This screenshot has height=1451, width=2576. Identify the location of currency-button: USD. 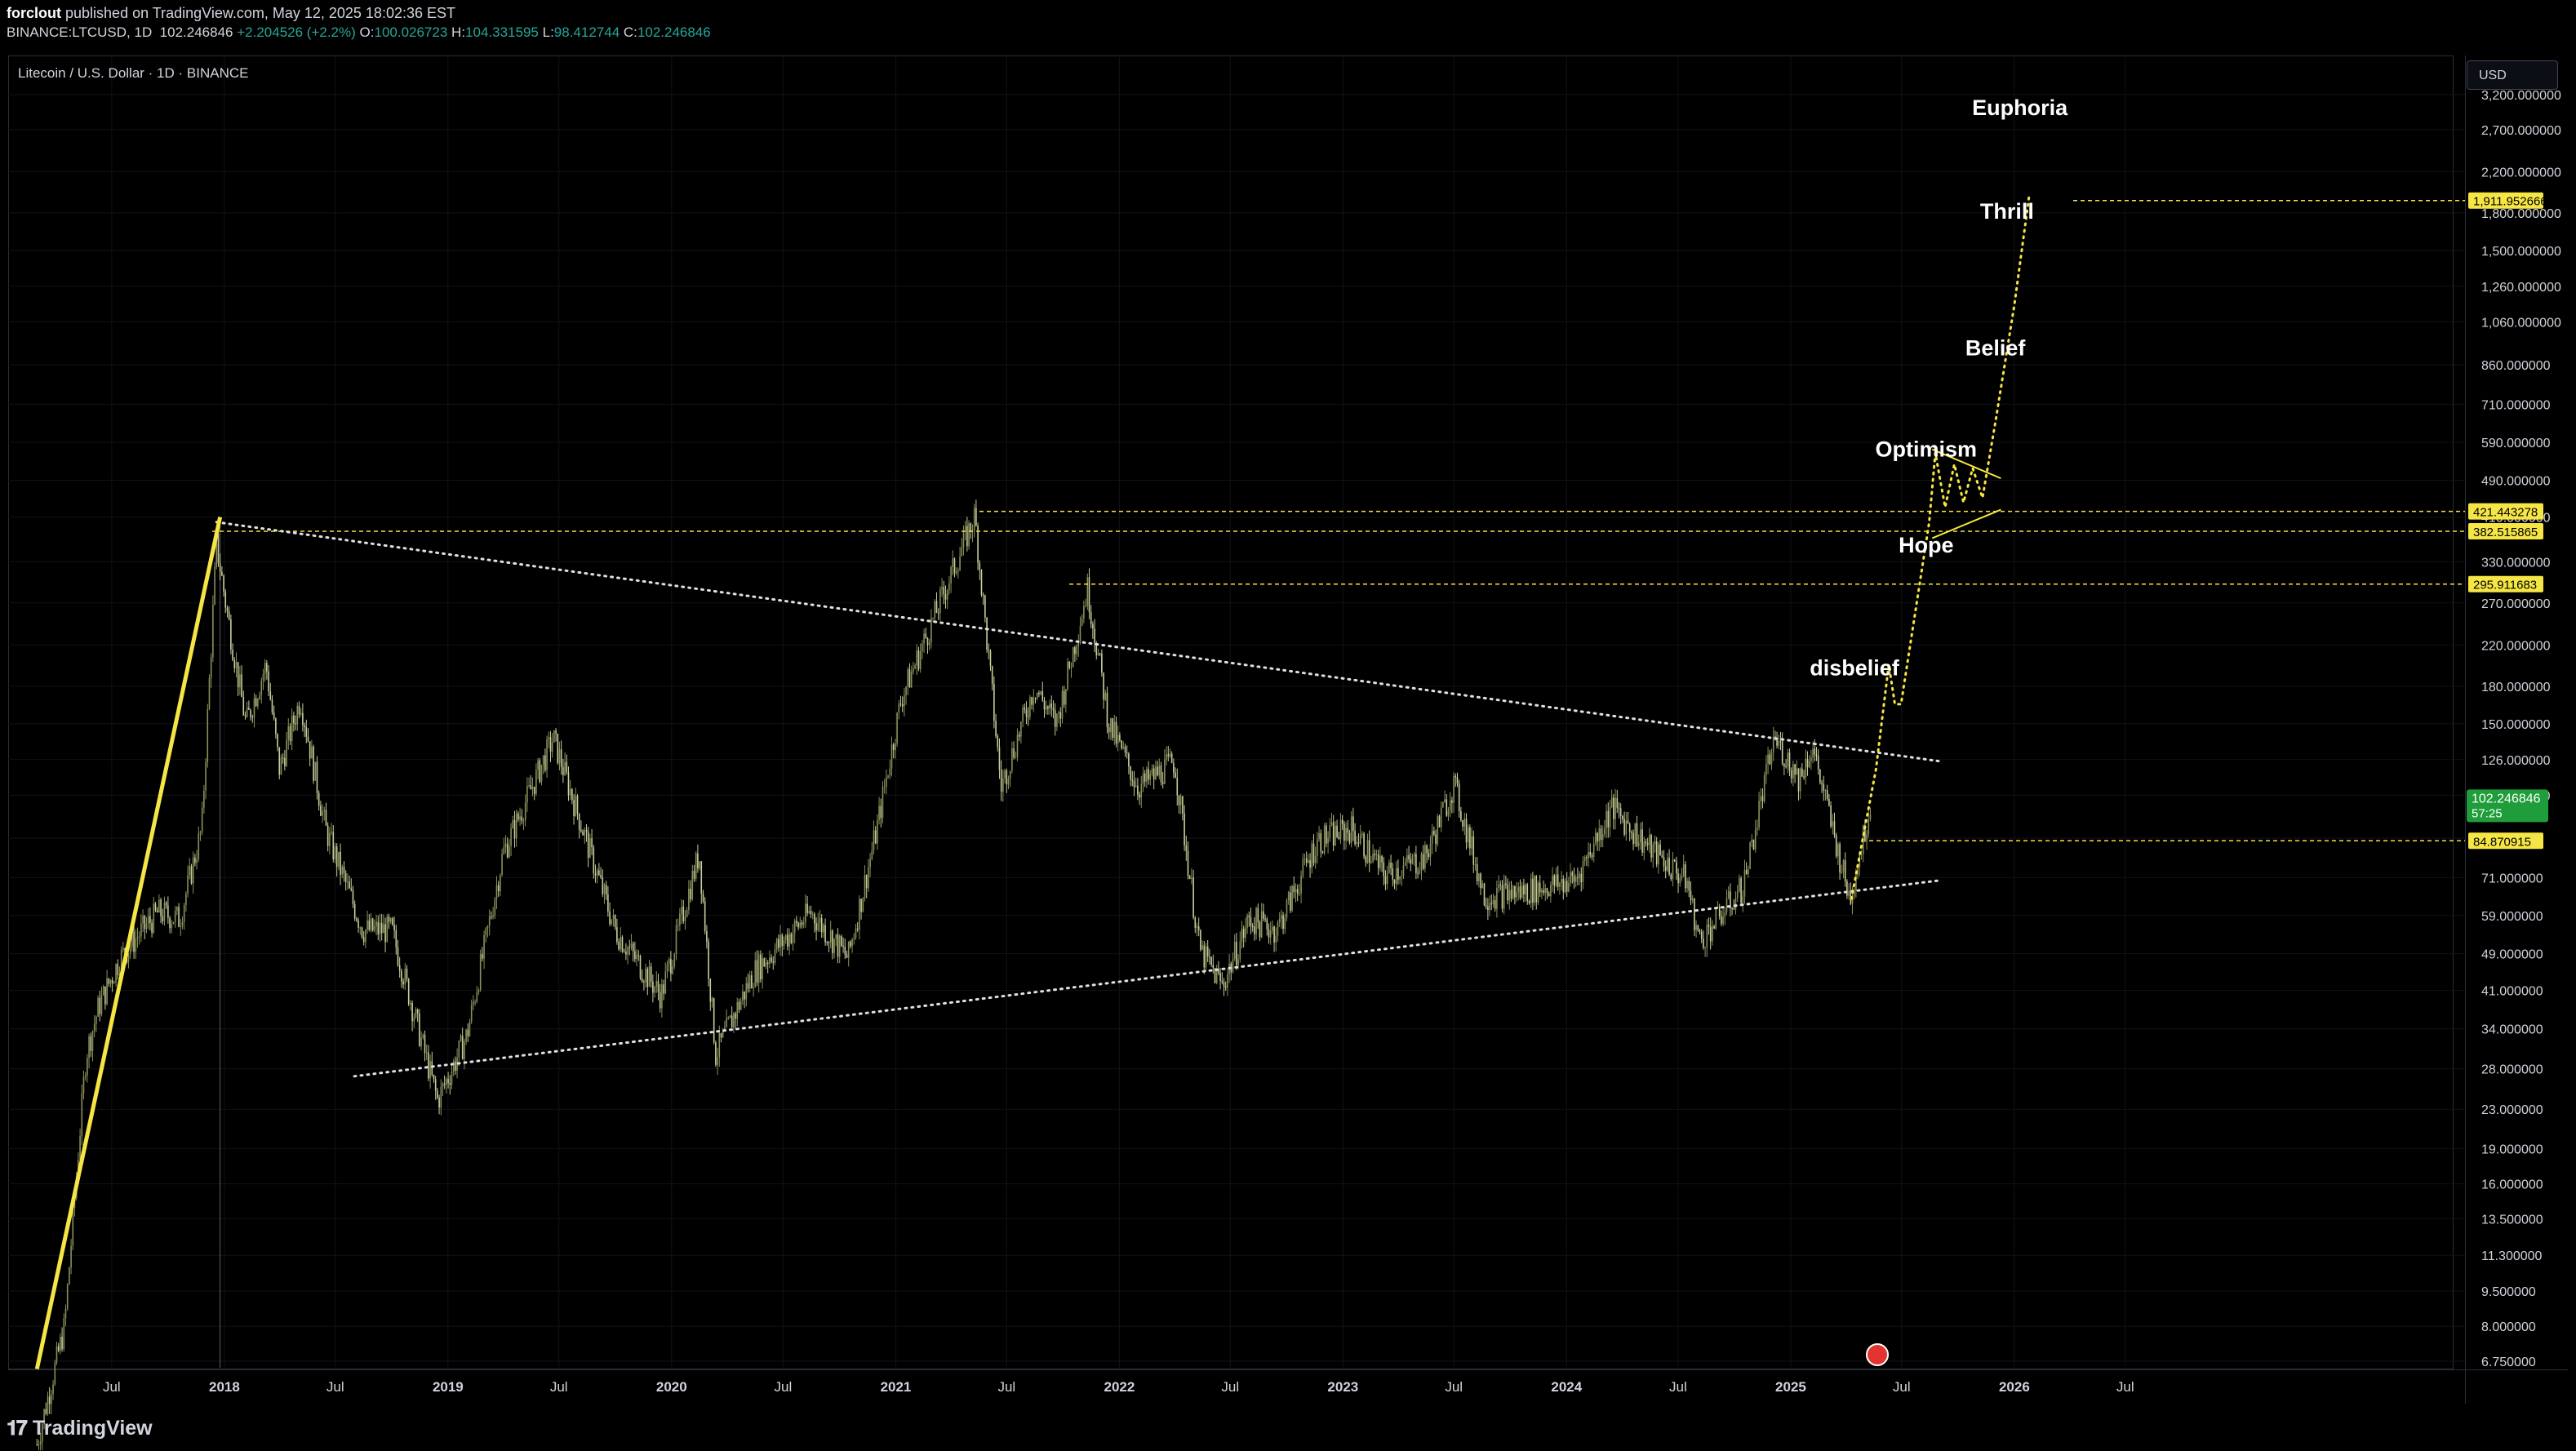
(2512, 75).